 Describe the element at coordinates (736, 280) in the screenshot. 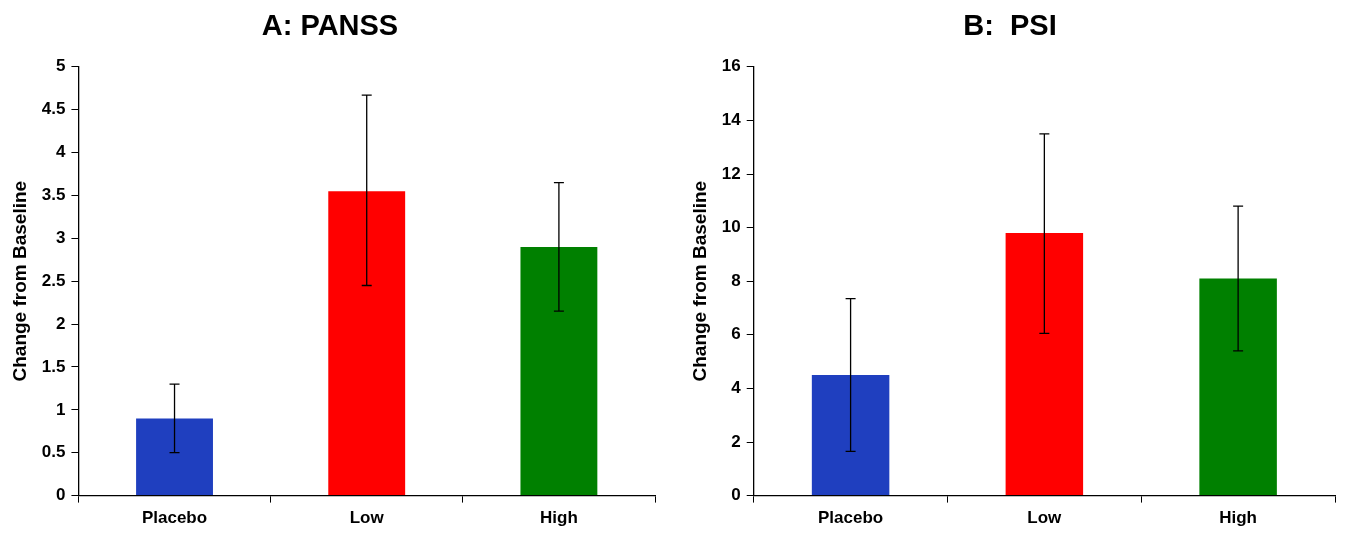

I see `y-tick-label: 8` at that location.